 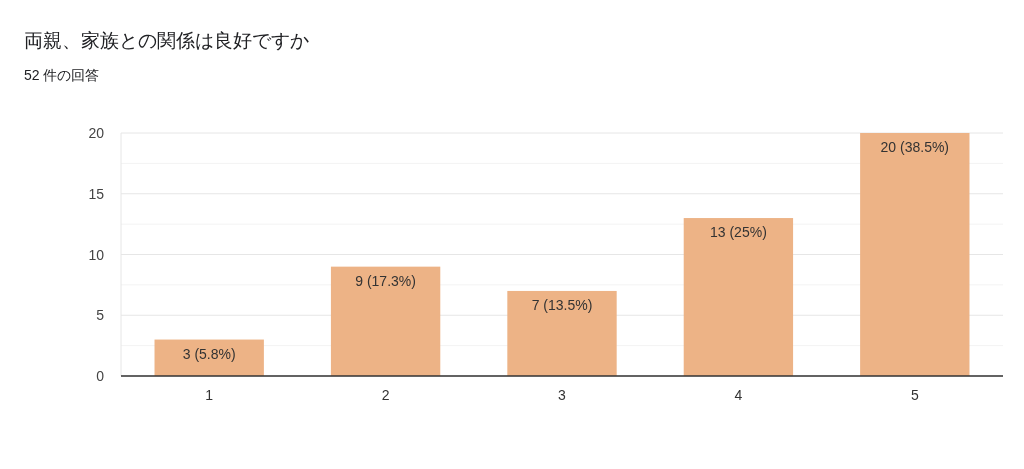 What do you see at coordinates (738, 395) in the screenshot?
I see `x-tick-label: 4` at bounding box center [738, 395].